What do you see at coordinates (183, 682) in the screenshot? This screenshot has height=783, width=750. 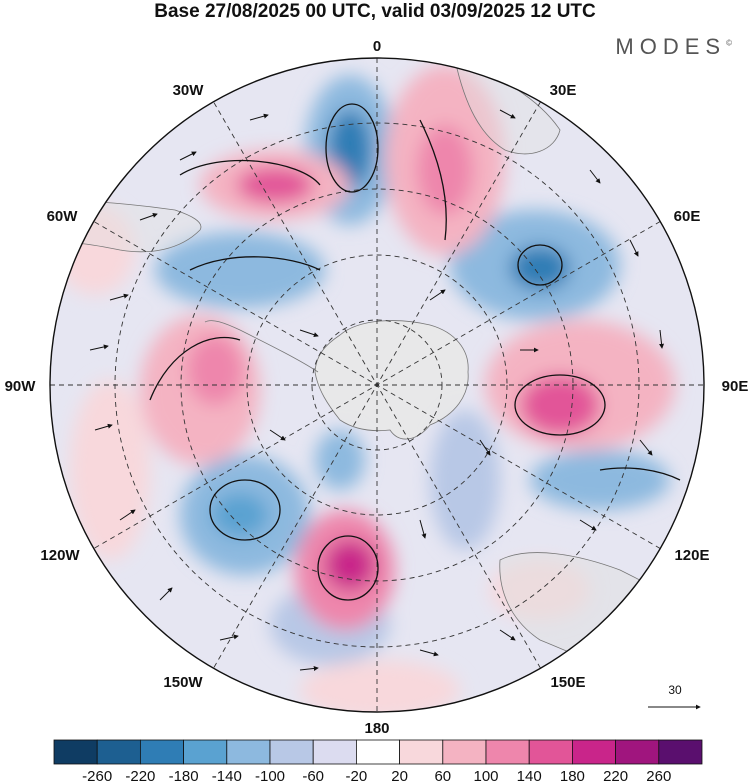 I see `label-150w: 150W` at bounding box center [183, 682].